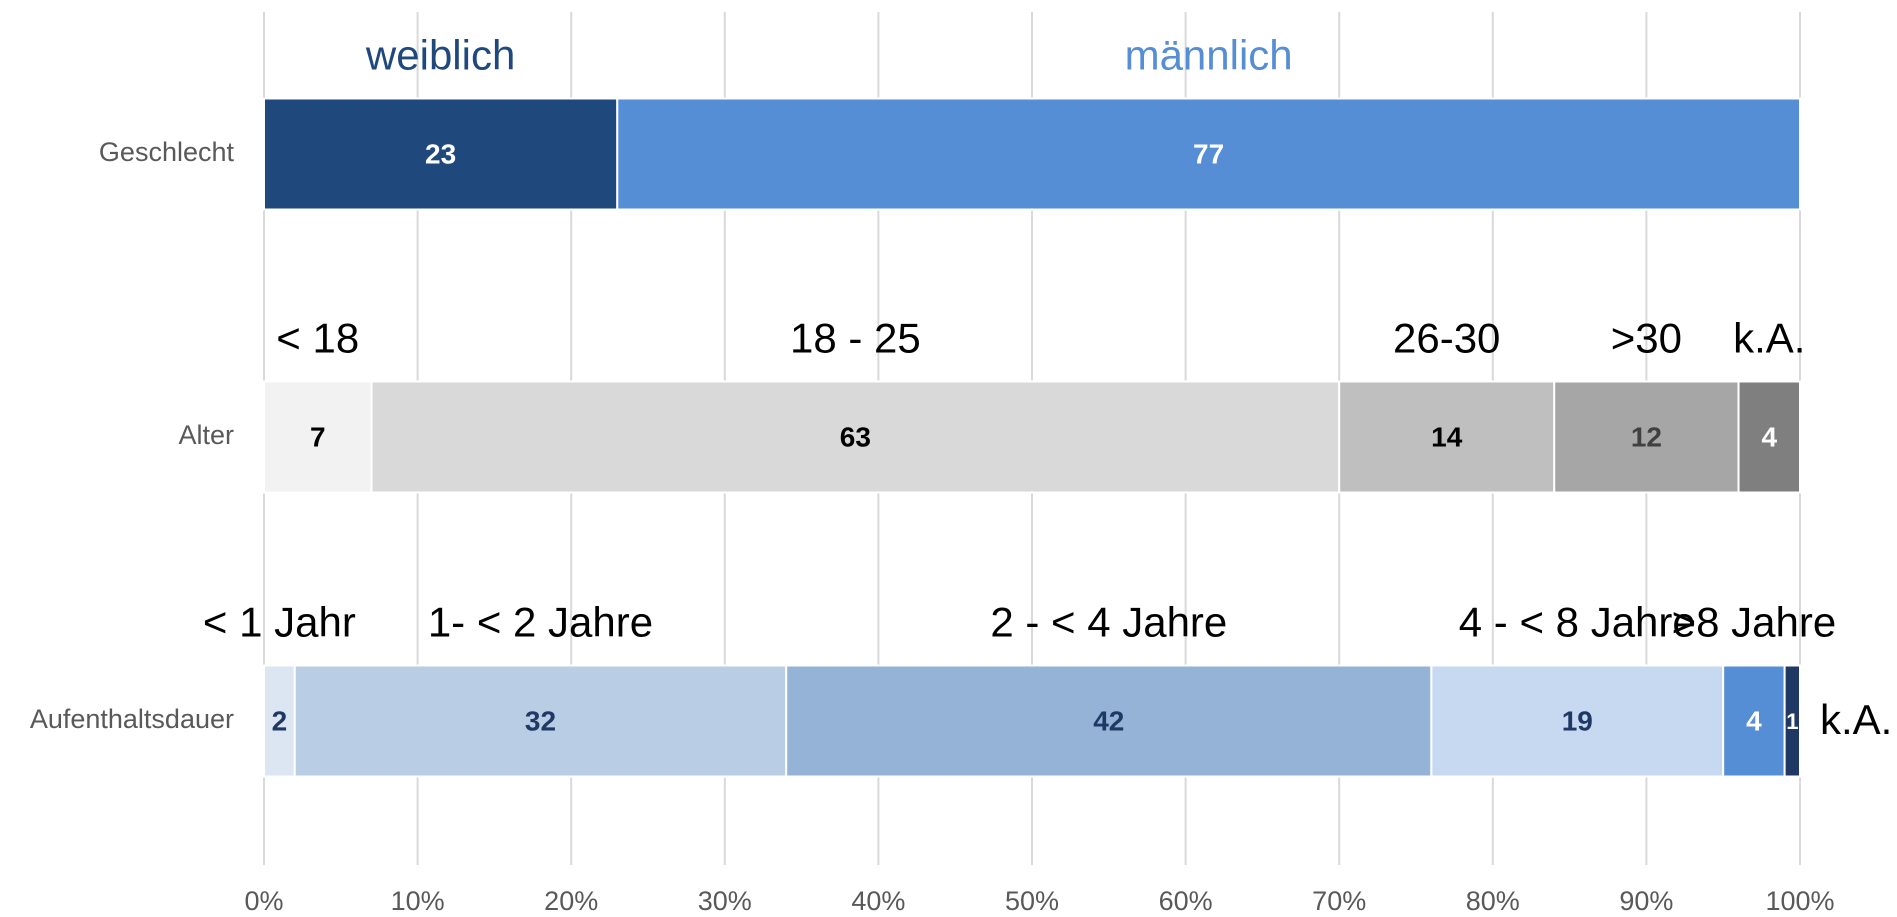 This screenshot has height=917, width=1897. What do you see at coordinates (440, 55) in the screenshot?
I see `segment-name: weiblich` at bounding box center [440, 55].